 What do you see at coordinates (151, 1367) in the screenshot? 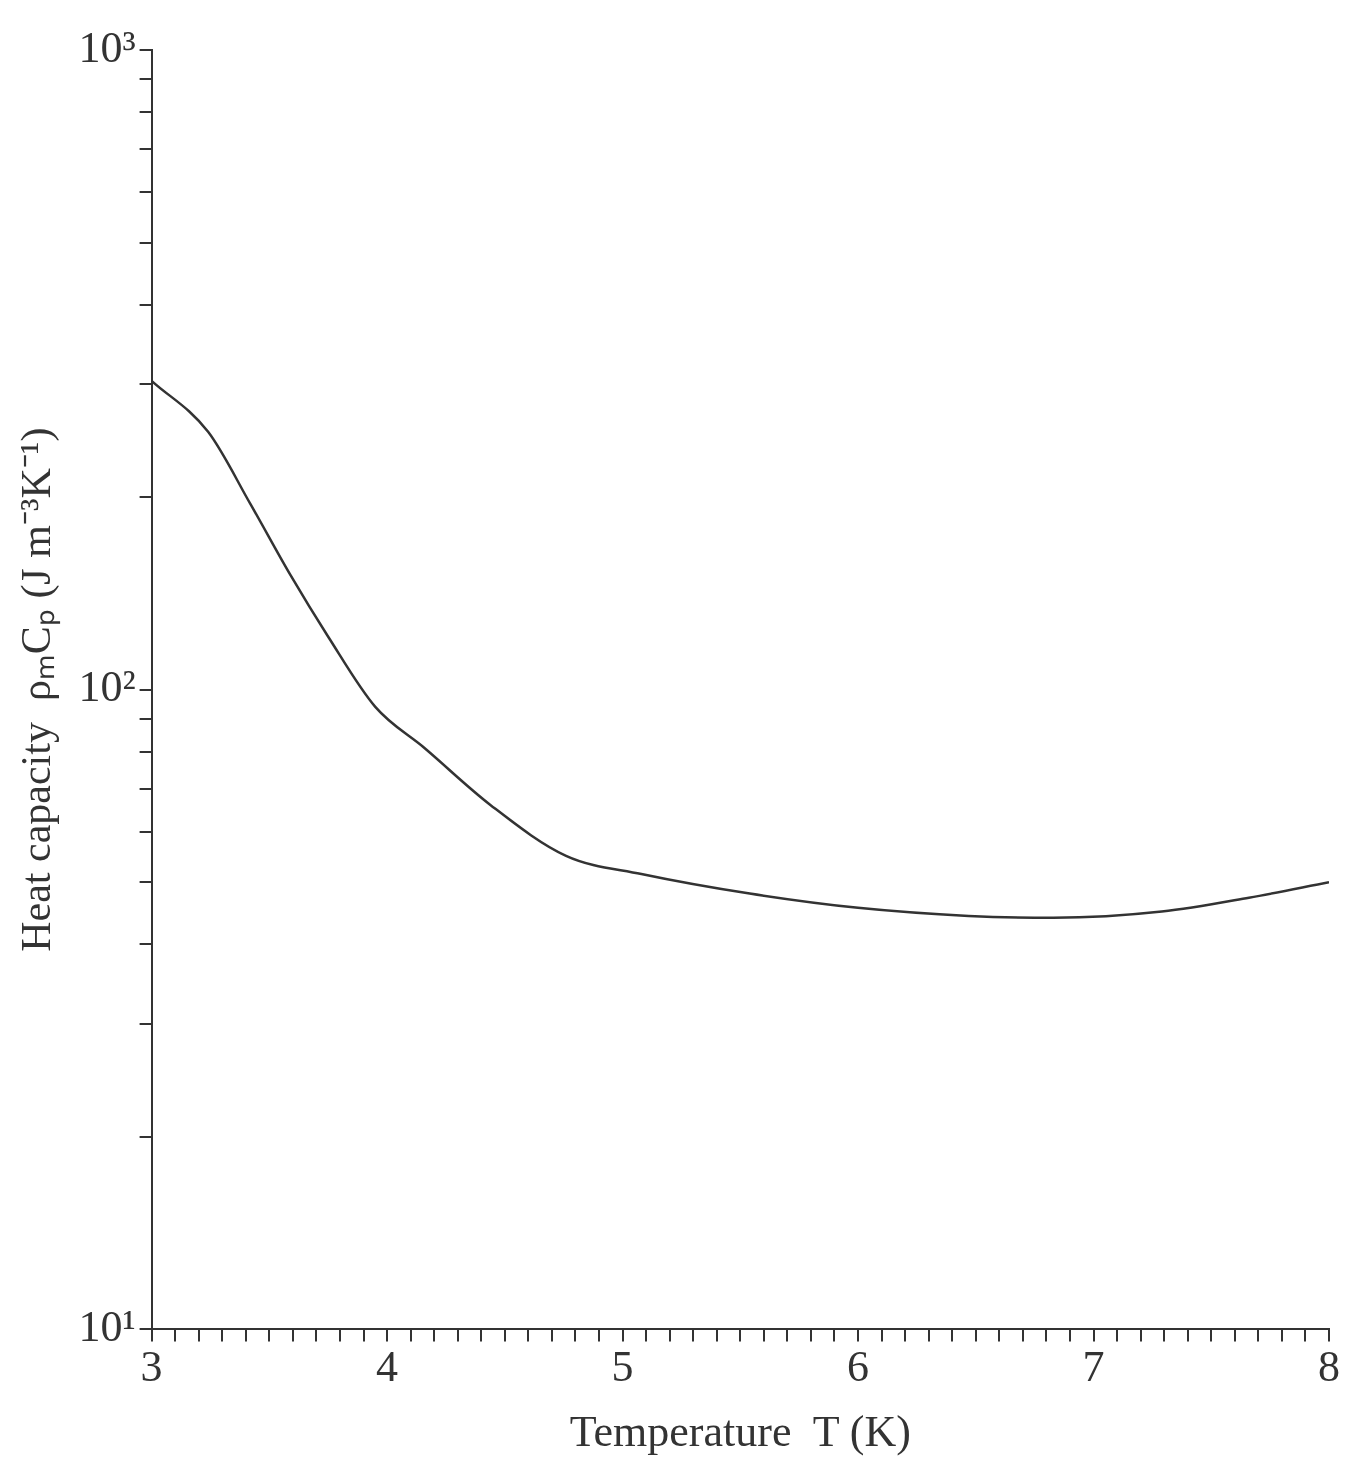
I see `x-tick-label: 3` at bounding box center [151, 1367].